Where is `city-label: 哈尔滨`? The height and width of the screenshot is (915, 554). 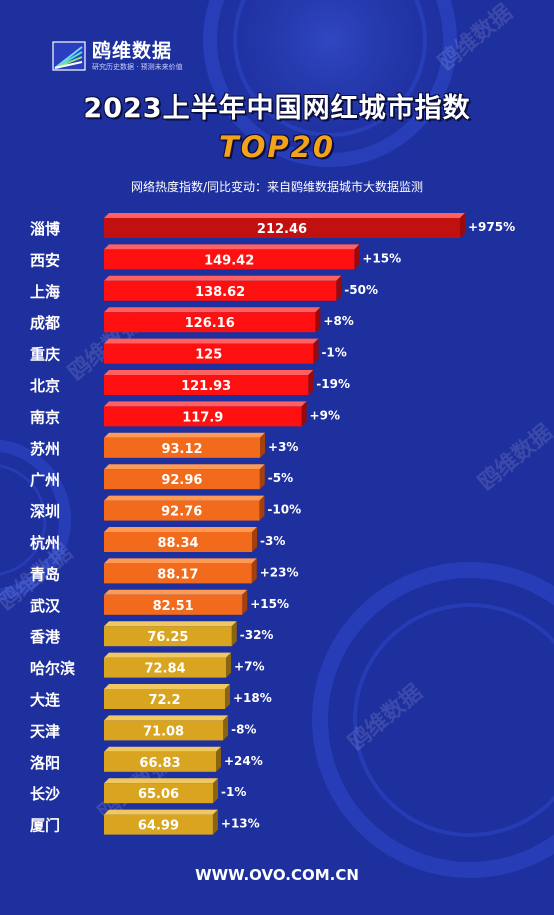
city-label: 哈尔滨 is located at coordinates (52, 669).